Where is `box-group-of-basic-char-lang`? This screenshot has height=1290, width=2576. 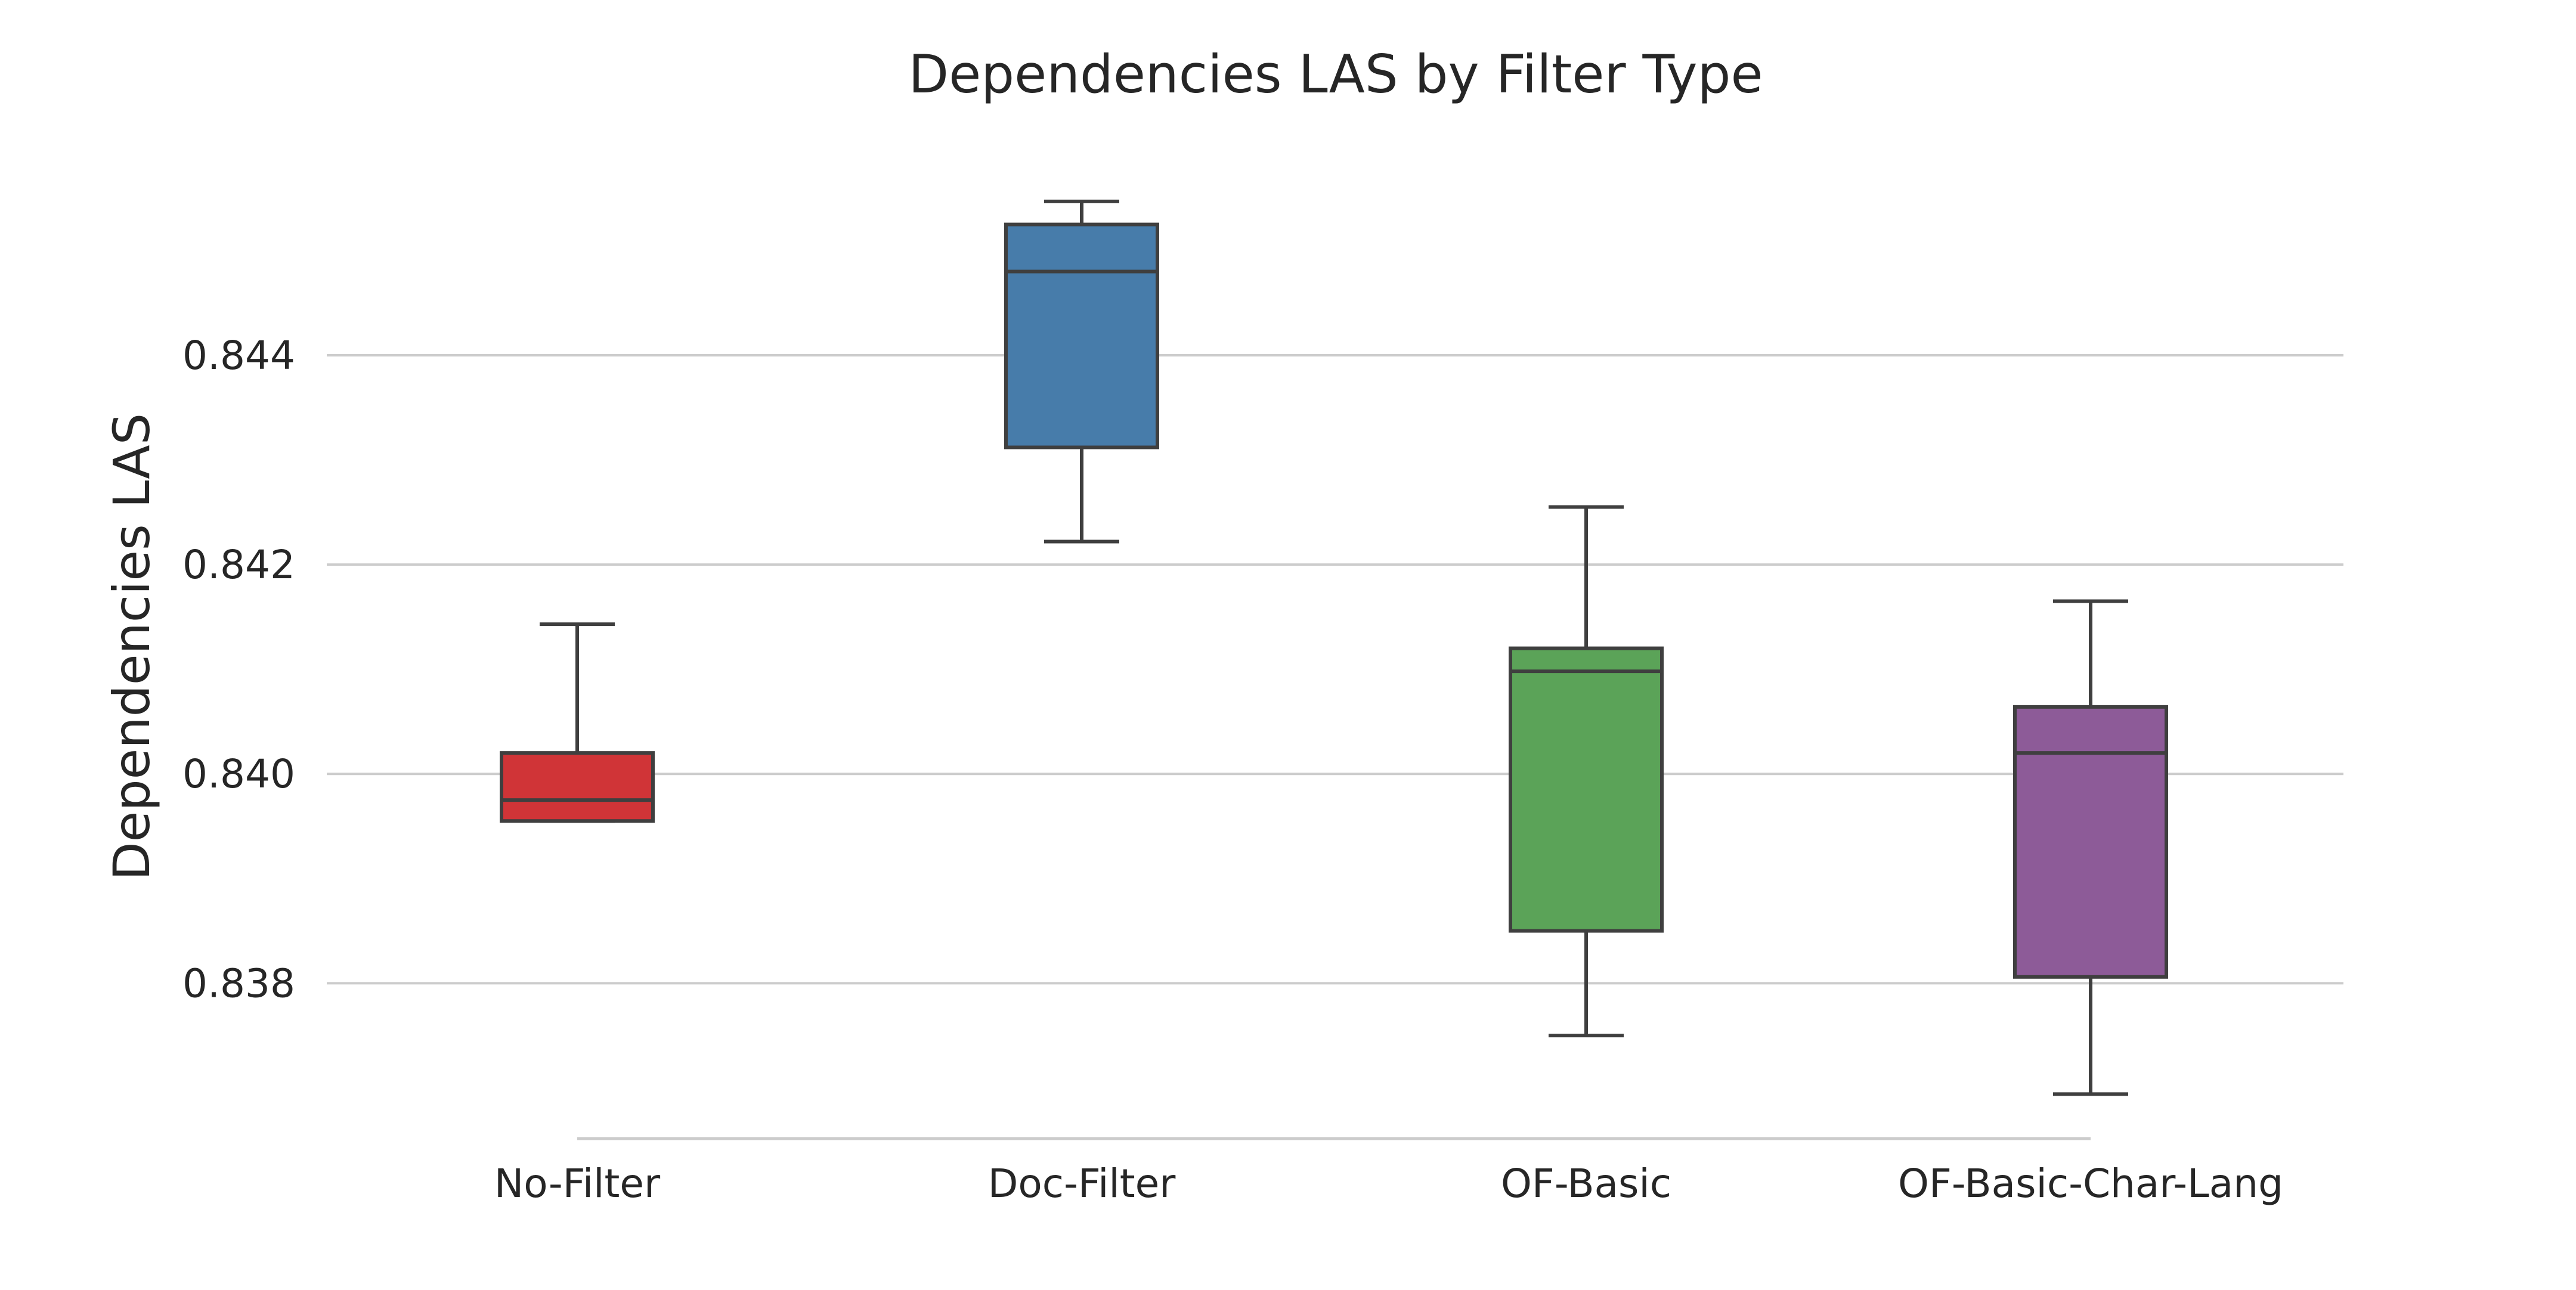
box-group-of-basic-char-lang is located at coordinates (2090, 847).